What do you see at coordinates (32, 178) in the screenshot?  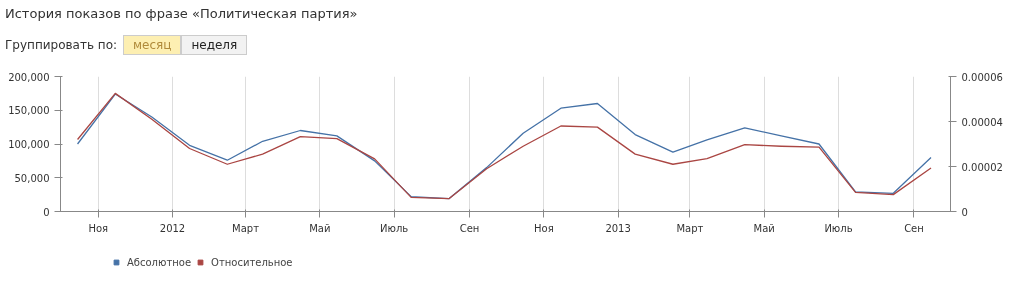 I see `y-tick-label: 50,000` at bounding box center [32, 178].